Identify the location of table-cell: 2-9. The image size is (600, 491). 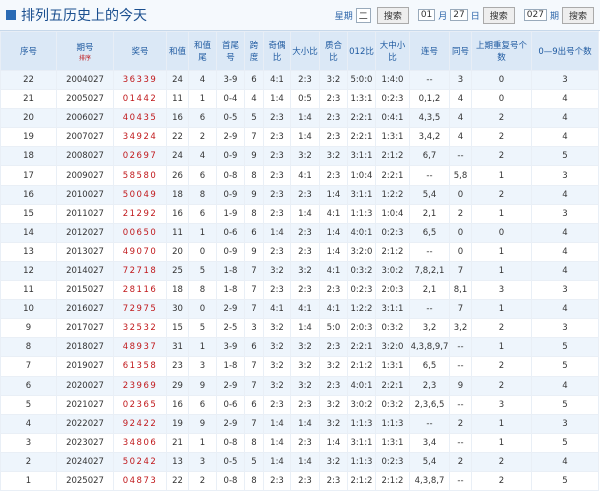
(230, 137).